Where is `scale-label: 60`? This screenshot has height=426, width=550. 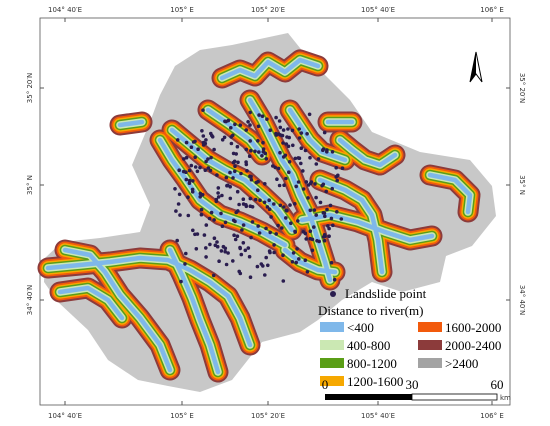
scale-label: 60 is located at coordinates (497, 384).